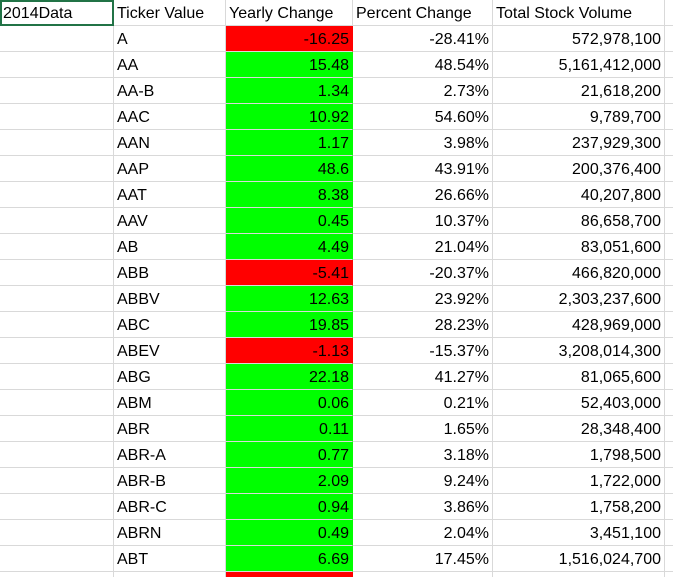 This screenshot has width=673, height=577. What do you see at coordinates (423, 299) in the screenshot?
I see `percent-change-cell: 23.92%` at bounding box center [423, 299].